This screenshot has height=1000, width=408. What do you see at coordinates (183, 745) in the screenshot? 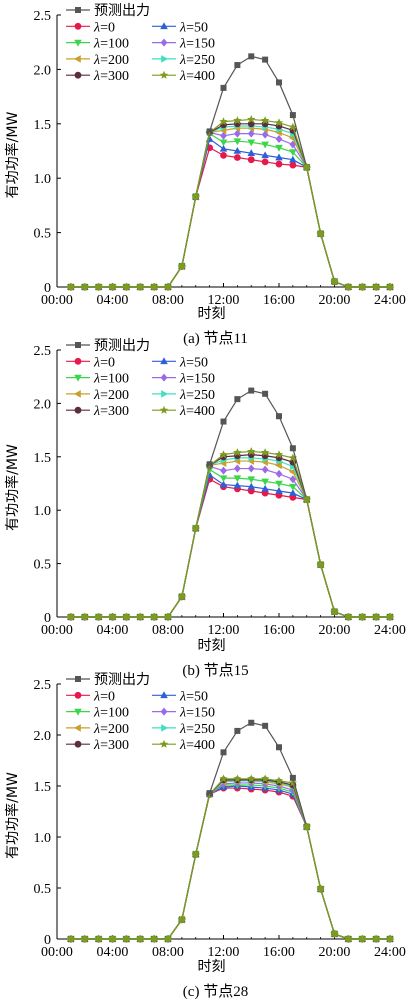
I see `legend-item: λ=400` at bounding box center [183, 745].